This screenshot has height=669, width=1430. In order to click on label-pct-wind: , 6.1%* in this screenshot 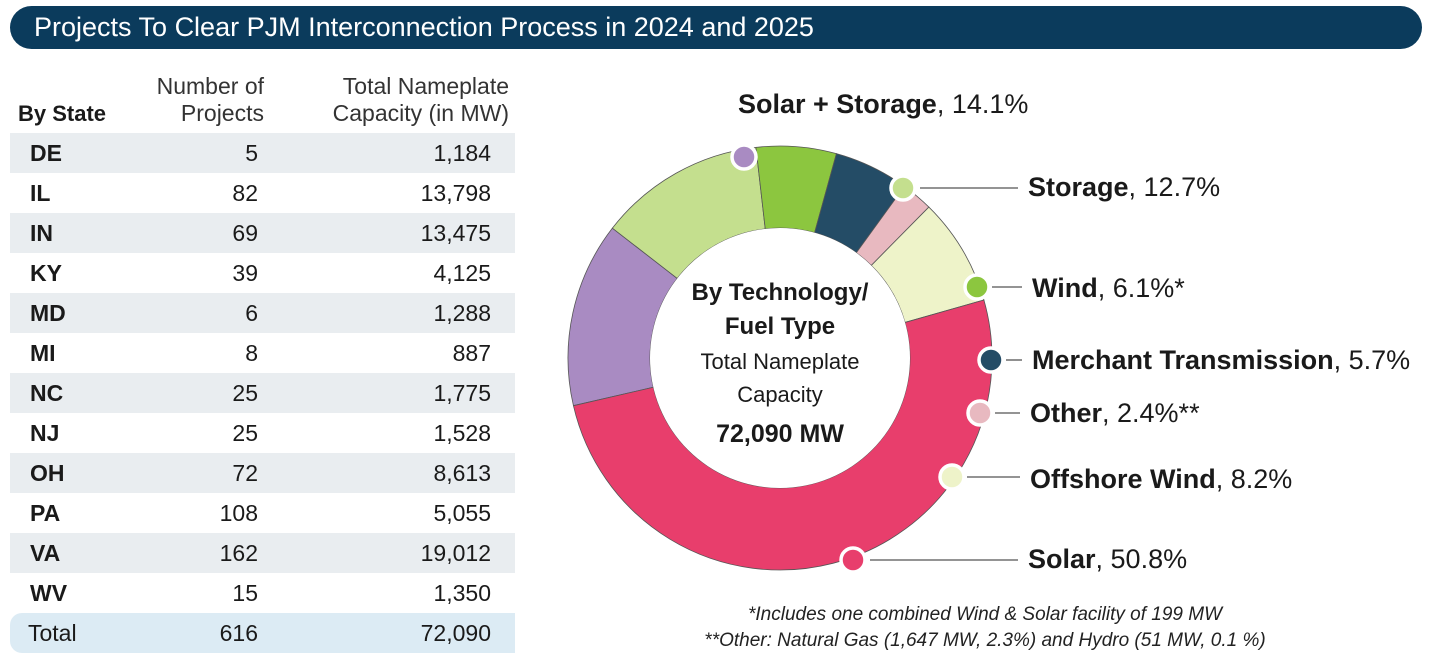, I will do `click(1142, 288)`.